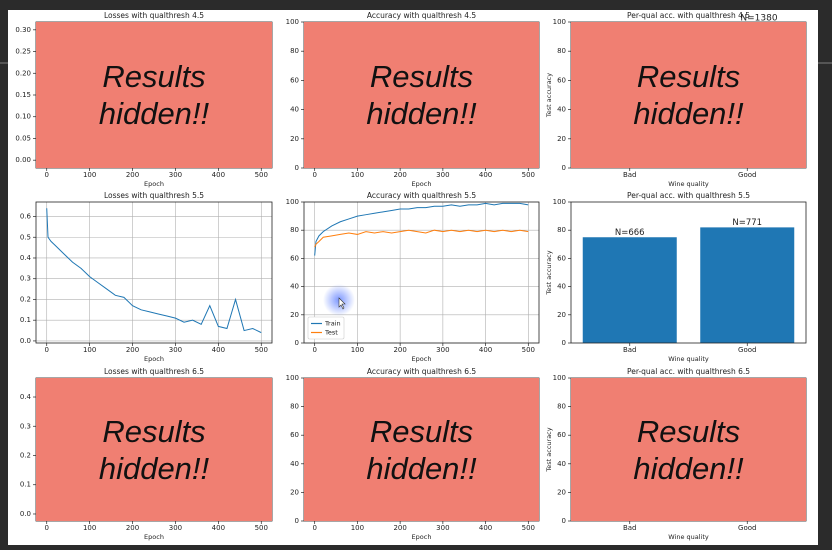 This screenshot has width=832, height=550. I want to click on y-tick-label: 0.2, so click(25, 455).